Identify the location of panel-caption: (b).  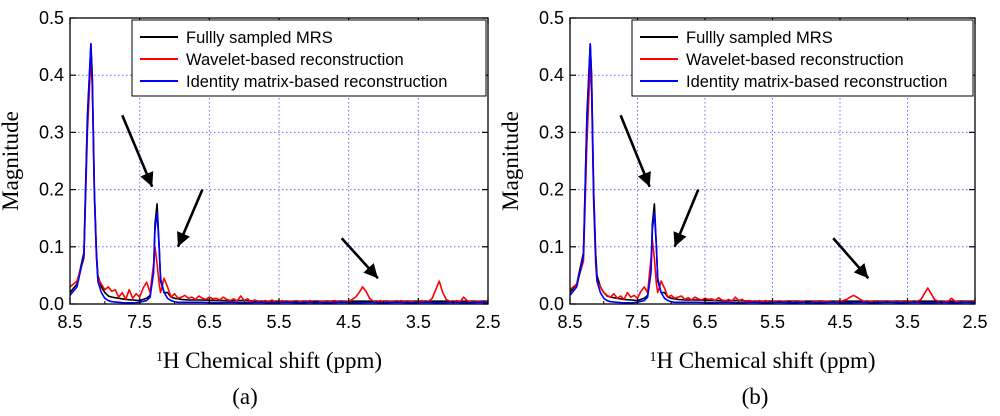
(755, 396).